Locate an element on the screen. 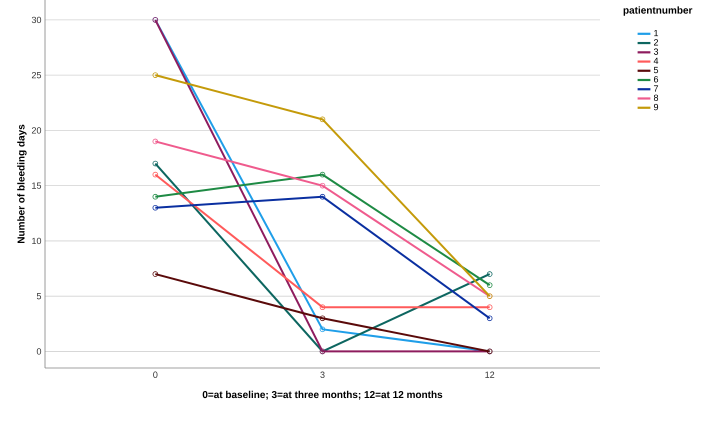  legend-label: 4 is located at coordinates (656, 61).